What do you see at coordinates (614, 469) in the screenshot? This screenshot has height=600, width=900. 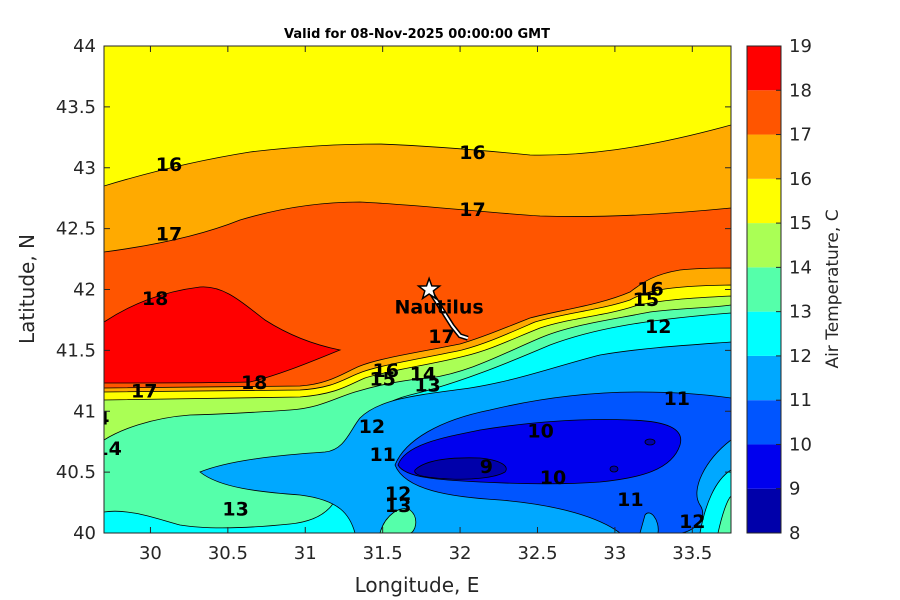 I see `band-9-10-spot` at bounding box center [614, 469].